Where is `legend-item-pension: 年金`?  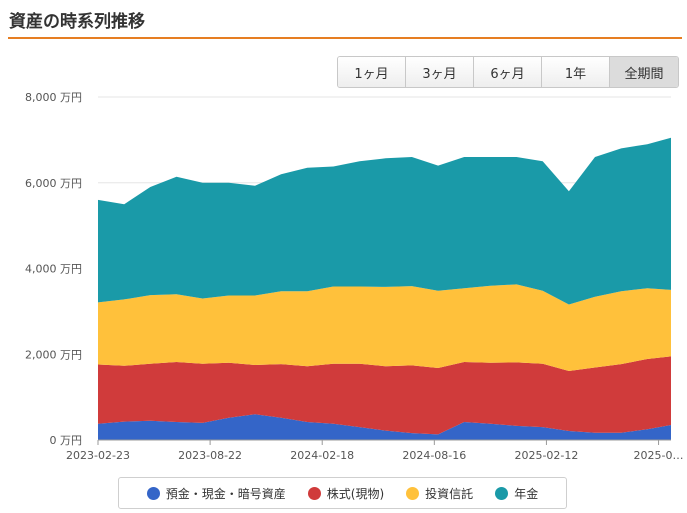
legend-item-pension: 年金 is located at coordinates (516, 493).